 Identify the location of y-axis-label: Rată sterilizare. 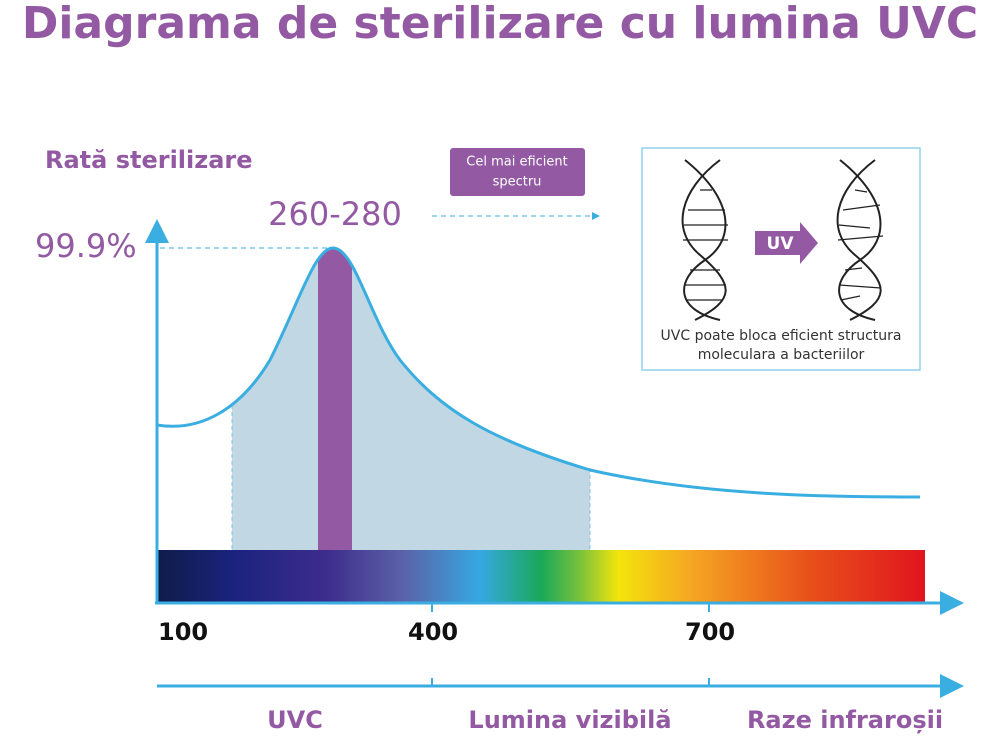
(149, 160).